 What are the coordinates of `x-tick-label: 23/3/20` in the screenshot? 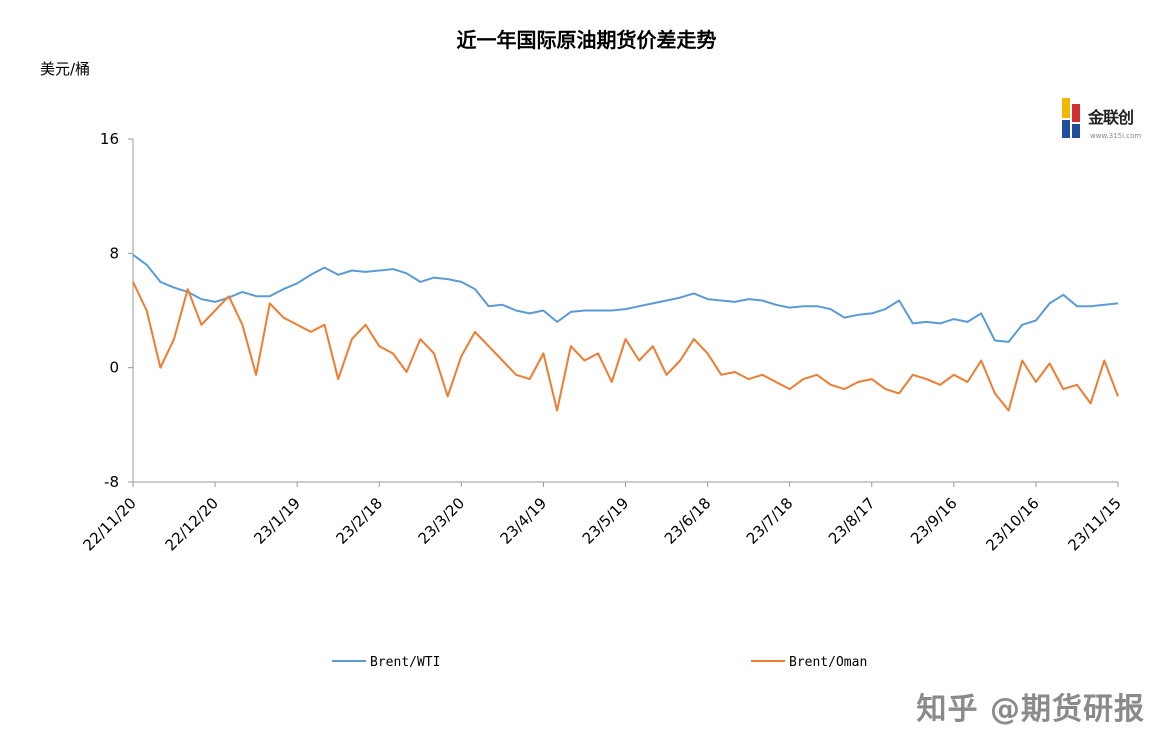 It's located at (442, 521).